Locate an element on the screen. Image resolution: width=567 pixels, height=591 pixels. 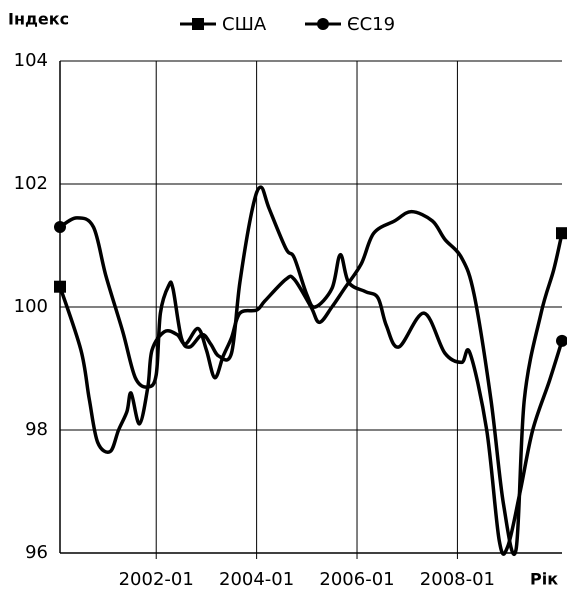
y-tick-label: 100 is located at coordinates (31, 306).